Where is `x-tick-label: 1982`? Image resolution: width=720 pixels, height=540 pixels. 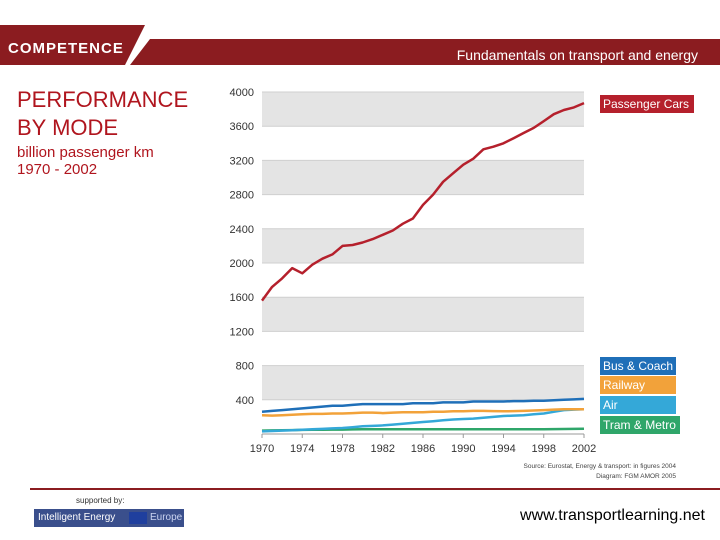 x-tick-label: 1982 is located at coordinates (383, 449).